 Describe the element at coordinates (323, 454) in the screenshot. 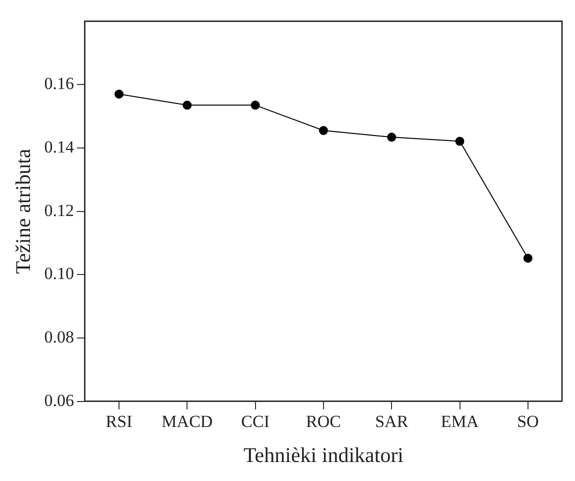

I see `x-axis-title: Tehnièki indikatori` at that location.